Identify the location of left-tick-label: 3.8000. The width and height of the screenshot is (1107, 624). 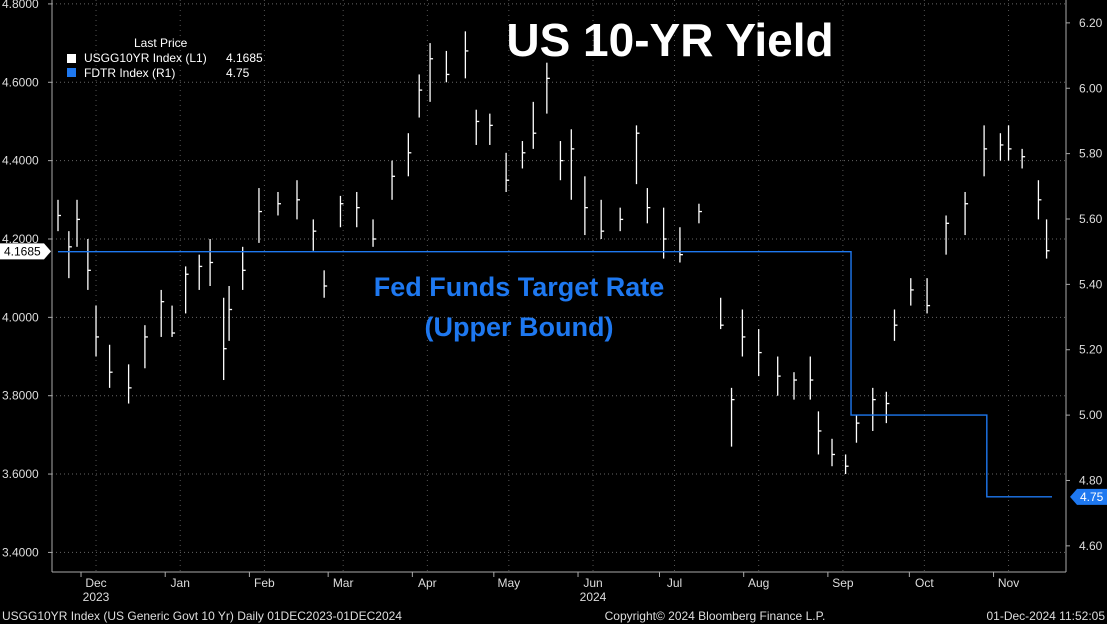
(20, 396).